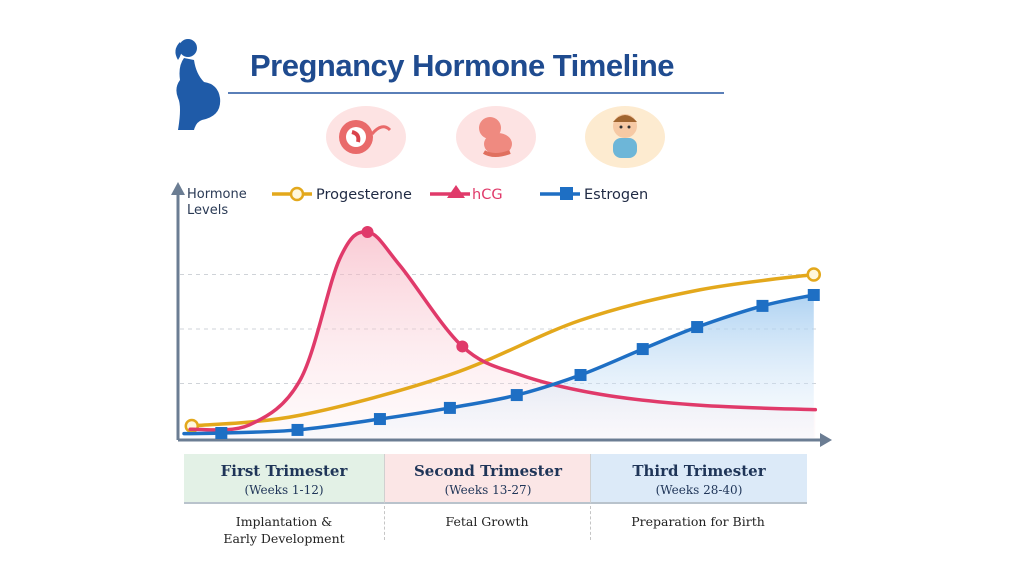  Describe the element at coordinates (496, 137) in the screenshot. I see `fetus-icon` at that location.